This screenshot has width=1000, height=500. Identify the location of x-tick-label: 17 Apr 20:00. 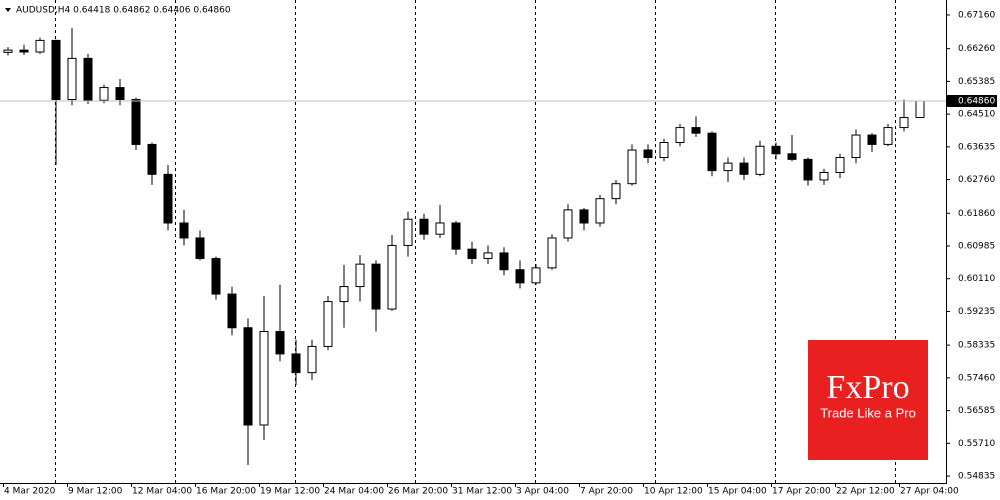
(801, 492).